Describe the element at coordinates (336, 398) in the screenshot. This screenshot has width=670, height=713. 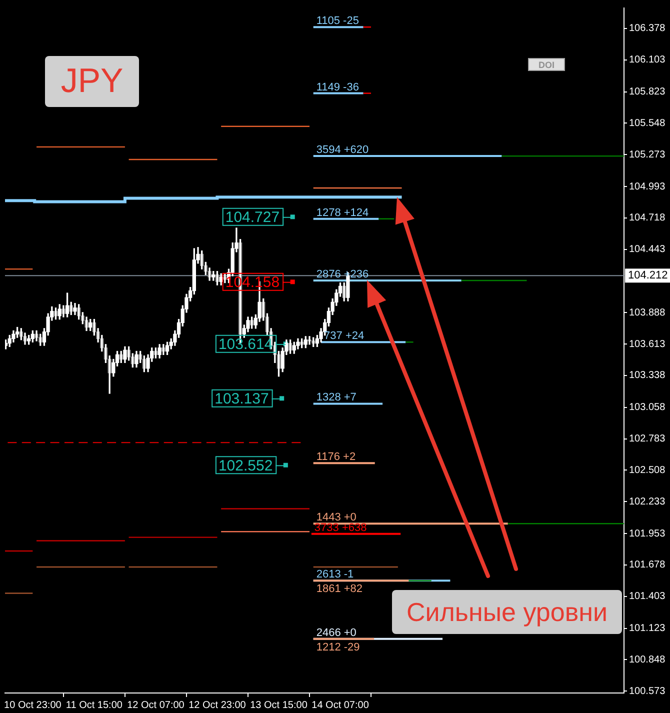
I see `series-label: 1328 +7` at that location.